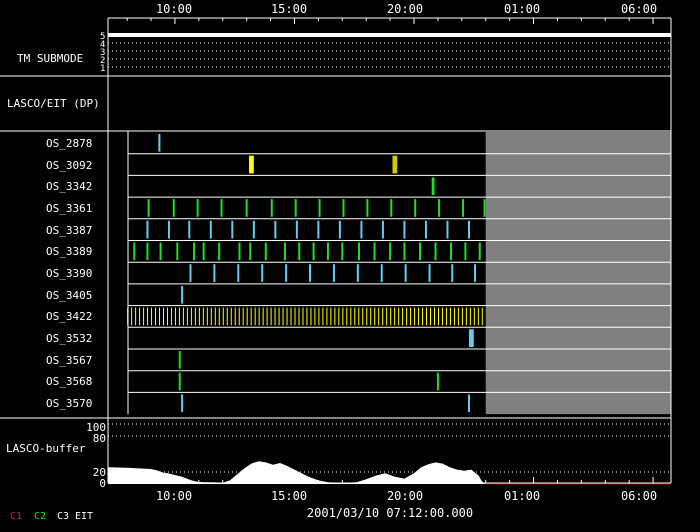  What do you see at coordinates (289, 496) in the screenshot?
I see `bottom-tick-label-2: 15:00` at bounding box center [289, 496].